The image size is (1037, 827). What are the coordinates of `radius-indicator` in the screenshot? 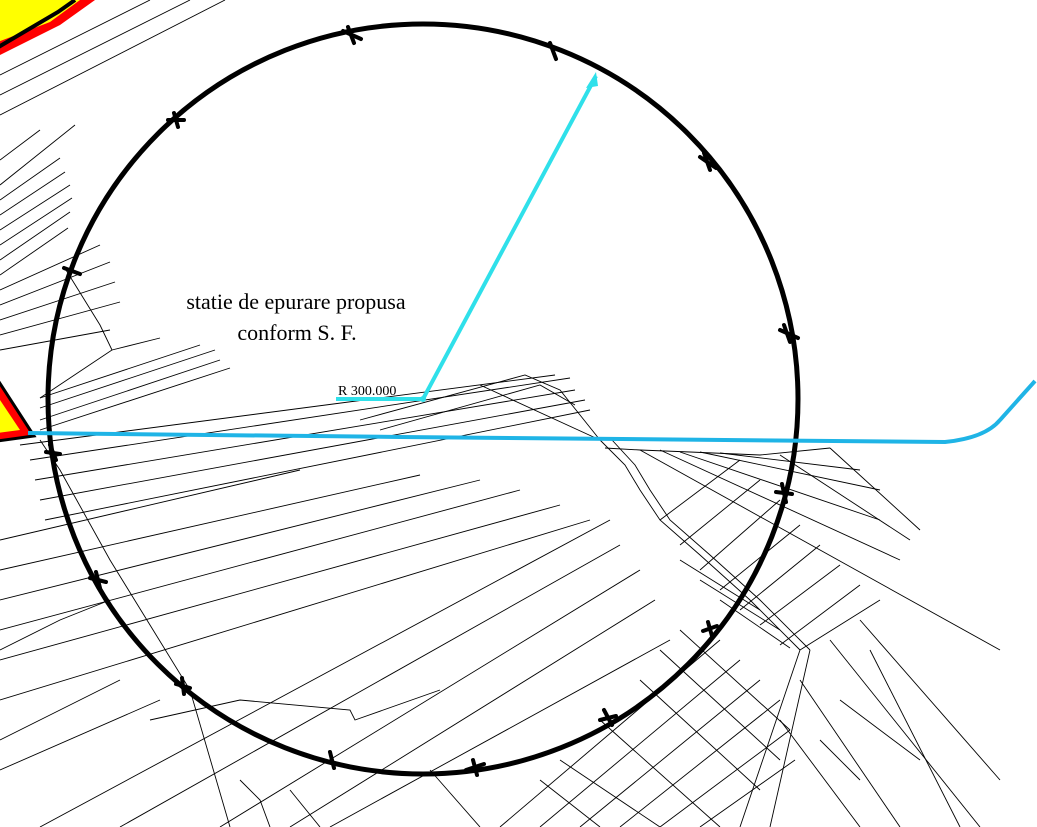 It's located at (467, 237).